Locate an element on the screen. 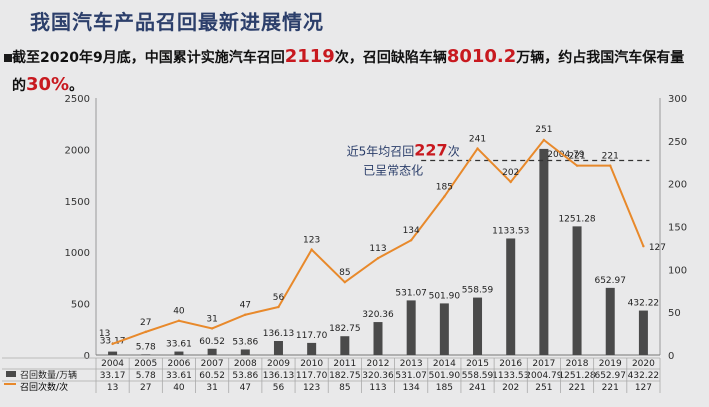 The height and width of the screenshot is (407, 709). line-data-label: 185 is located at coordinates (444, 188).